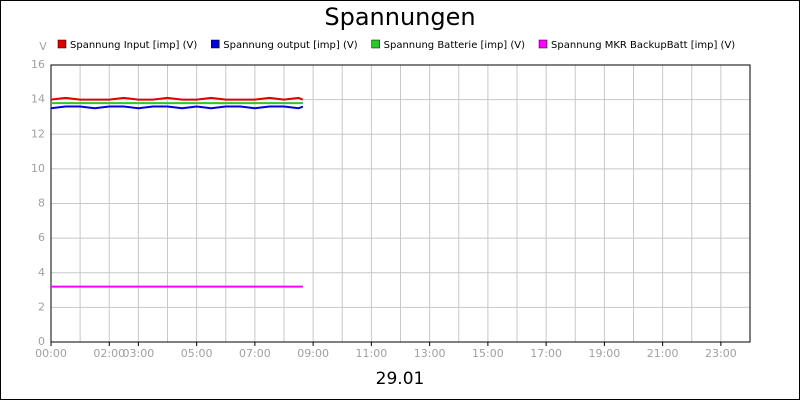 This screenshot has height=400, width=800. What do you see at coordinates (133, 45) in the screenshot?
I see `legend-label: Spannung Input [imp] (V)` at bounding box center [133, 45].